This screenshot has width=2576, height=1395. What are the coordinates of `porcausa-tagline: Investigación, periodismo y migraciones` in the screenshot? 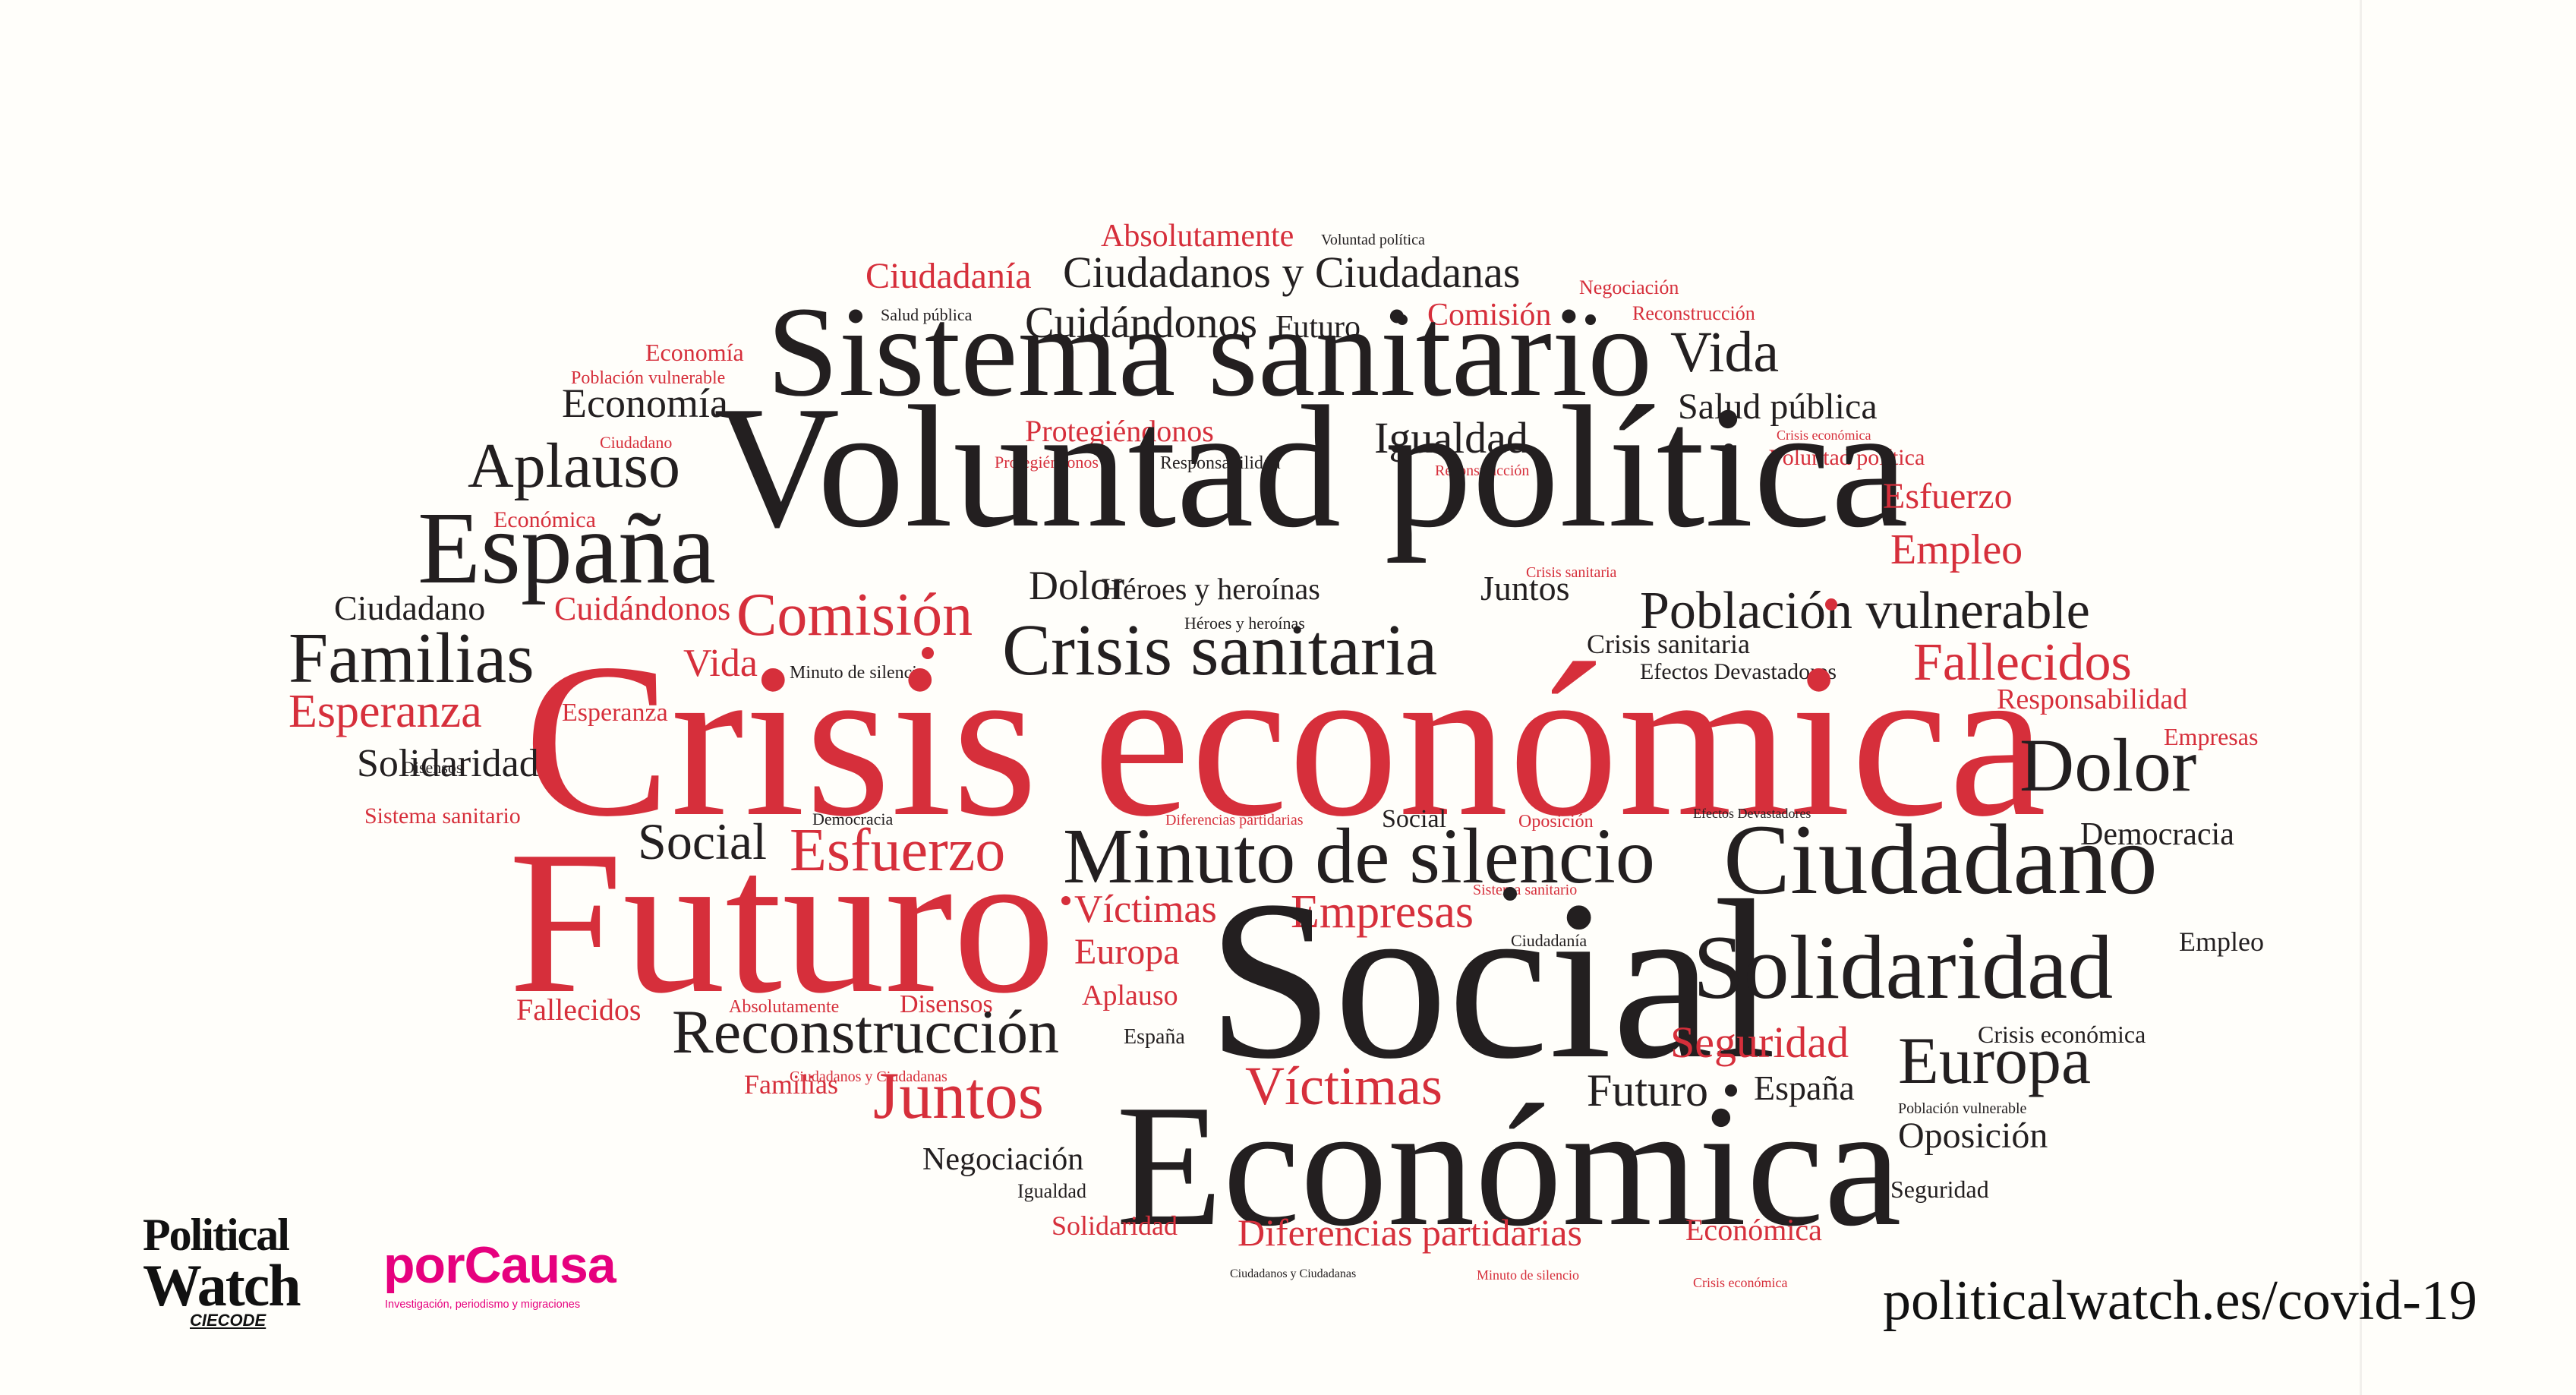 It's located at (483, 1305).